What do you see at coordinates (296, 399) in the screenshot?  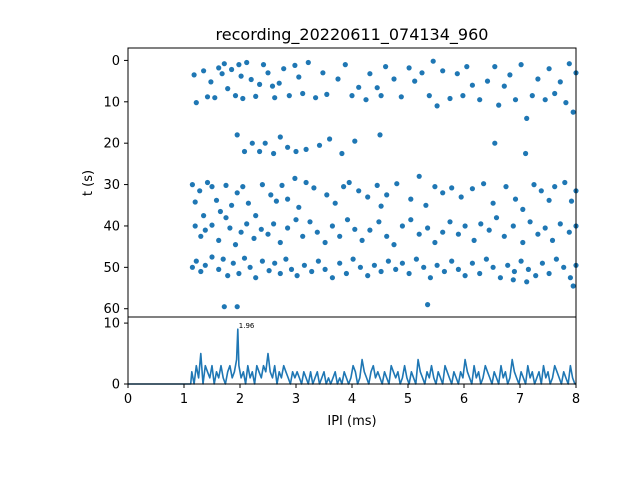 I see `histogram-x-tick-label: 3` at bounding box center [296, 399].